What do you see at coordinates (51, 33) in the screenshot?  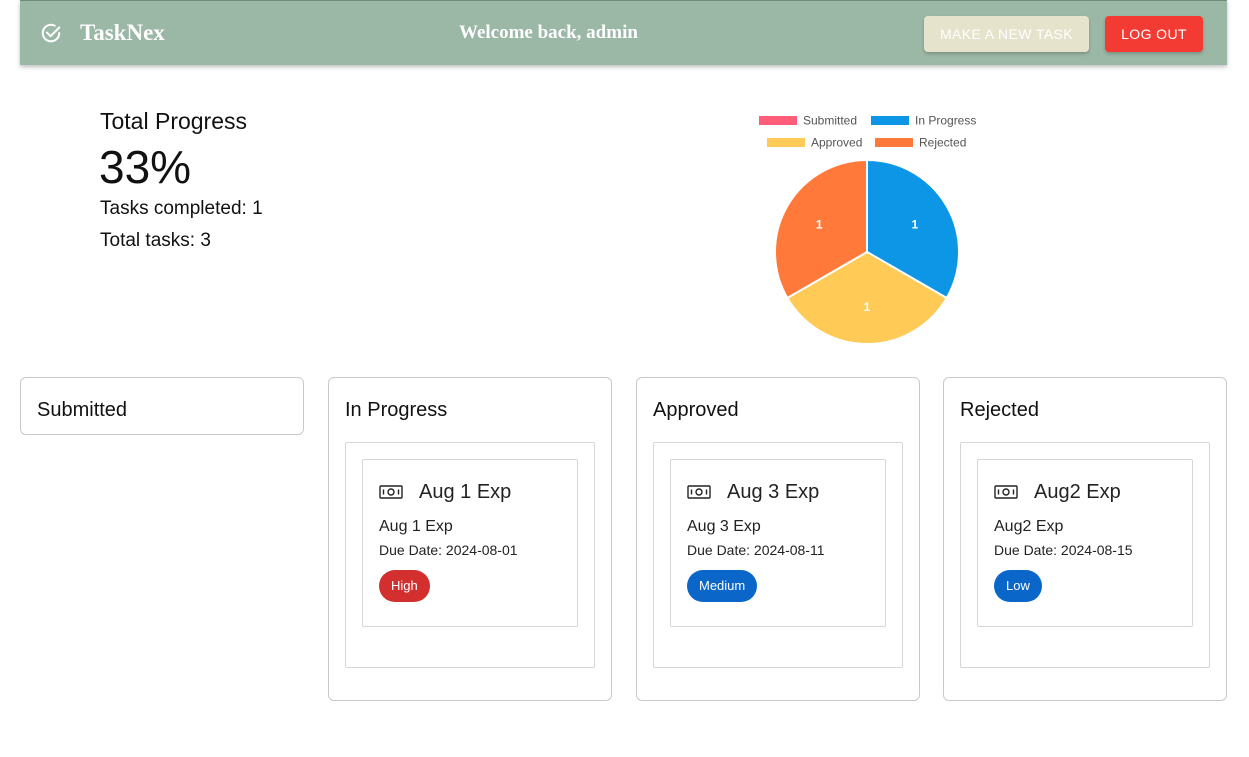 I see `check-circle-icon` at bounding box center [51, 33].